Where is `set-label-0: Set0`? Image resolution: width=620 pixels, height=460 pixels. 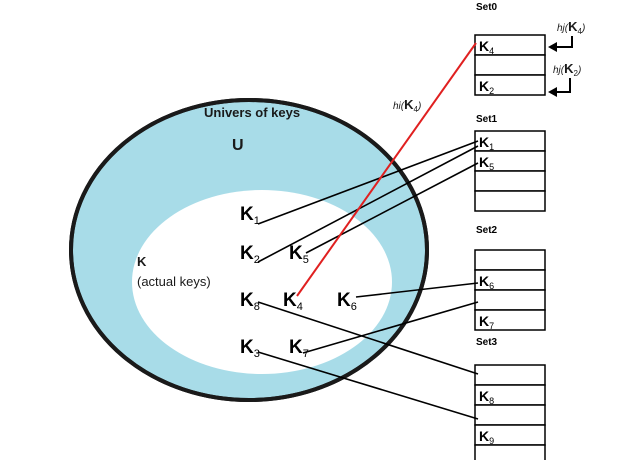 set-label-0: Set0 is located at coordinates (487, 7).